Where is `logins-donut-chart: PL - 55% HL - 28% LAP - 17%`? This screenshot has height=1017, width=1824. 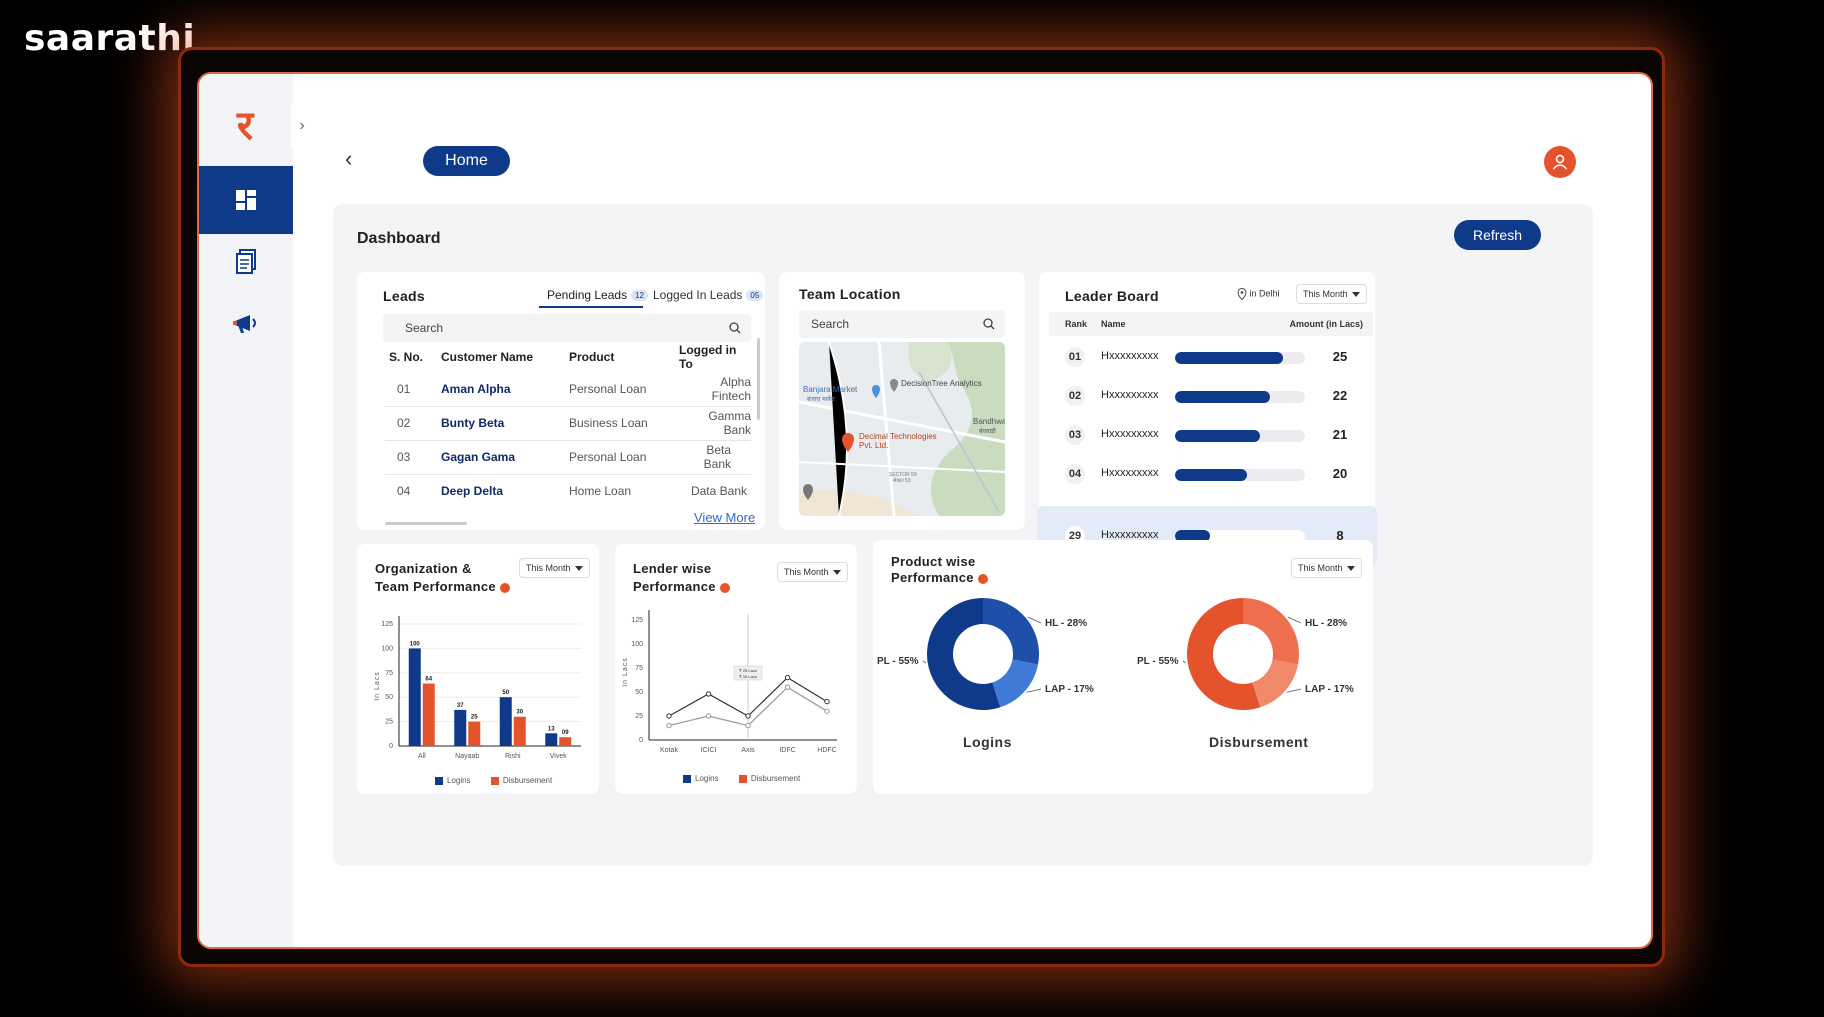
logins-donut-chart: PL - 55% HL - 28% LAP - 17% is located at coordinates (985, 654).